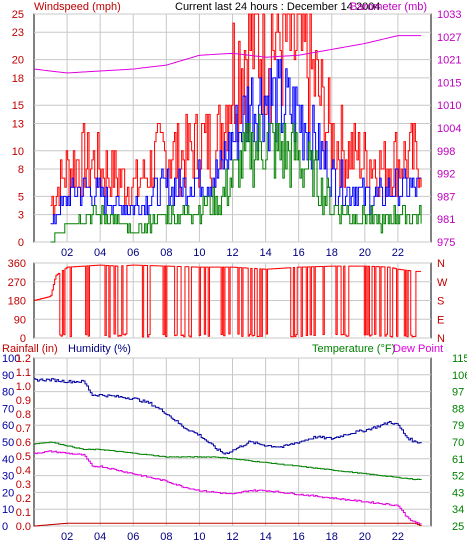 The height and width of the screenshot is (558, 467). What do you see at coordinates (21, 197) in the screenshot?
I see `windspeed-tick-label: 5` at bounding box center [21, 197].